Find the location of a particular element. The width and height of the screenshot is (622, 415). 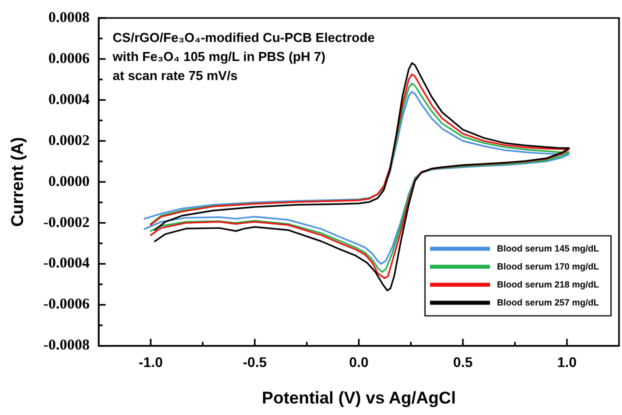

x-tick-label: 0.0 is located at coordinates (359, 362).